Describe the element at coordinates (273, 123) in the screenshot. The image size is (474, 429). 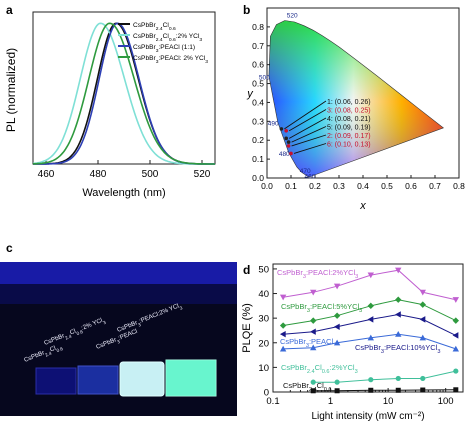
I see `wavelength-label: 490` at that location.